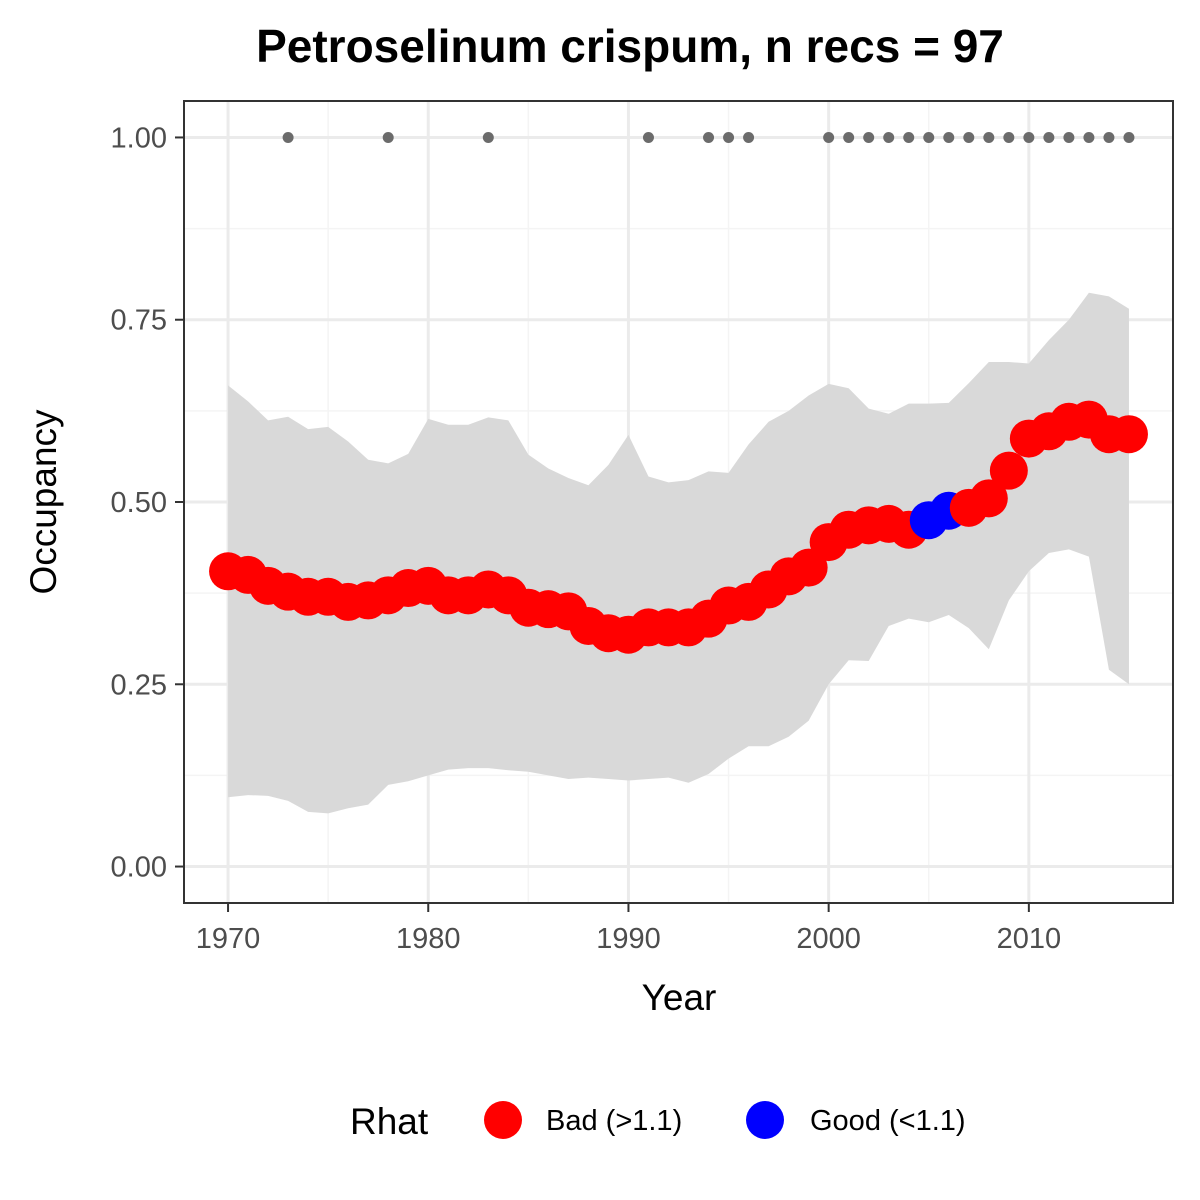  Describe the element at coordinates (228, 939) in the screenshot. I see `x-tick-label: 1970` at that location.